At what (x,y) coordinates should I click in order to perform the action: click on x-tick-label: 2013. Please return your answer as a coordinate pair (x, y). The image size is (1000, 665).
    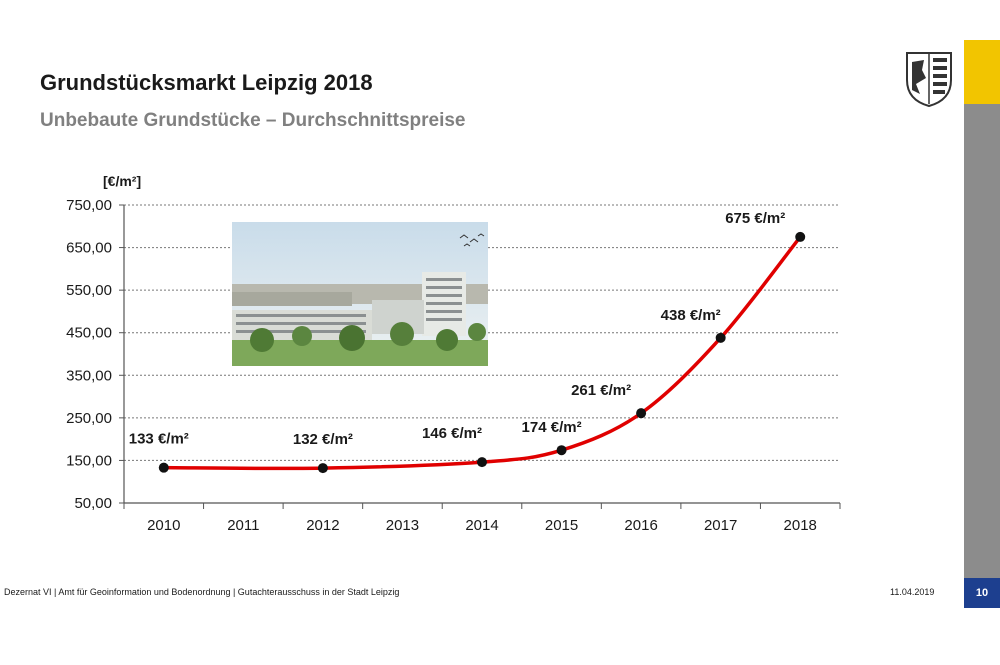
    Looking at the image, I should click on (402, 525).